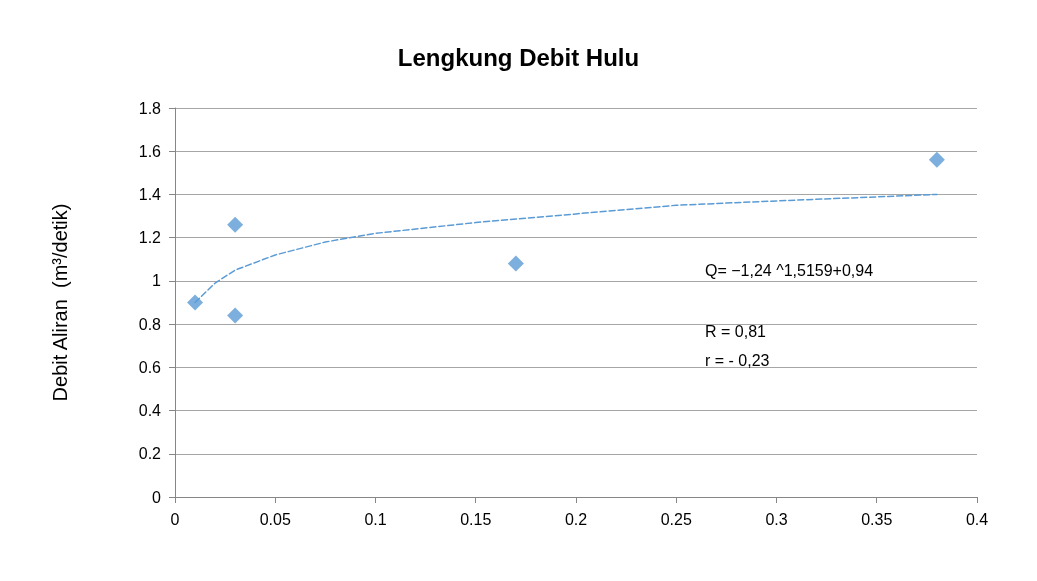 This screenshot has width=1037, height=581. Describe the element at coordinates (150, 454) in the screenshot. I see `y-tick-label: 0.2` at that location.